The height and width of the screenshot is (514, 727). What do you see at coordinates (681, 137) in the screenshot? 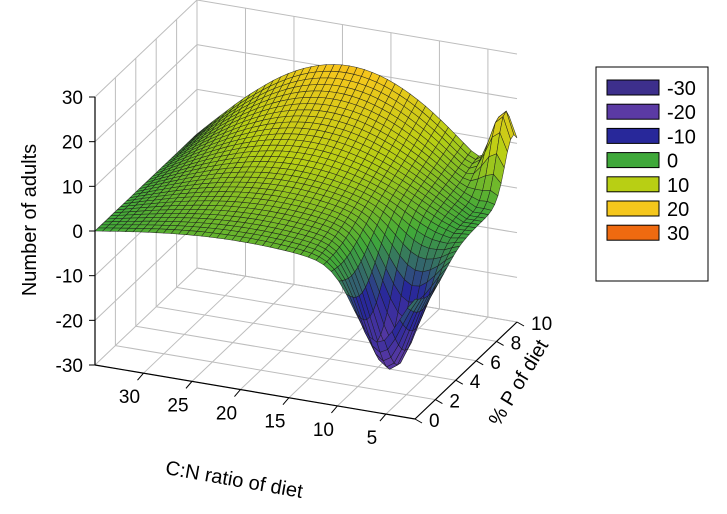
I see `legend-label: -10` at bounding box center [681, 137].